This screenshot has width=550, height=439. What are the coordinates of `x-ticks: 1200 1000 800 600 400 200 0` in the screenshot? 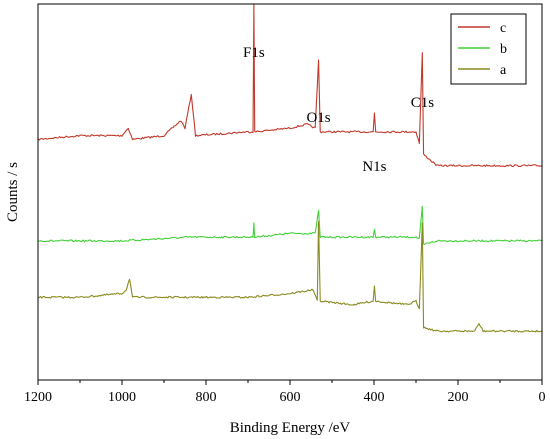 It's located at (285, 392).